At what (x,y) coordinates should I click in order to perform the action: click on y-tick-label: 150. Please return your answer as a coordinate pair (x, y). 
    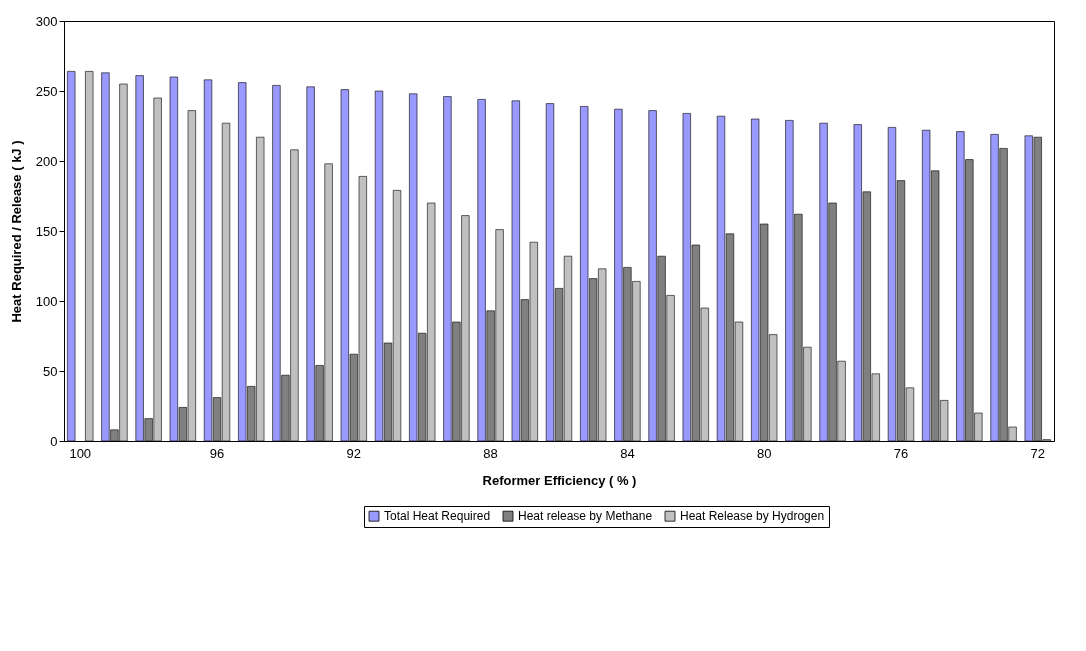
    Looking at the image, I should click on (46, 231).